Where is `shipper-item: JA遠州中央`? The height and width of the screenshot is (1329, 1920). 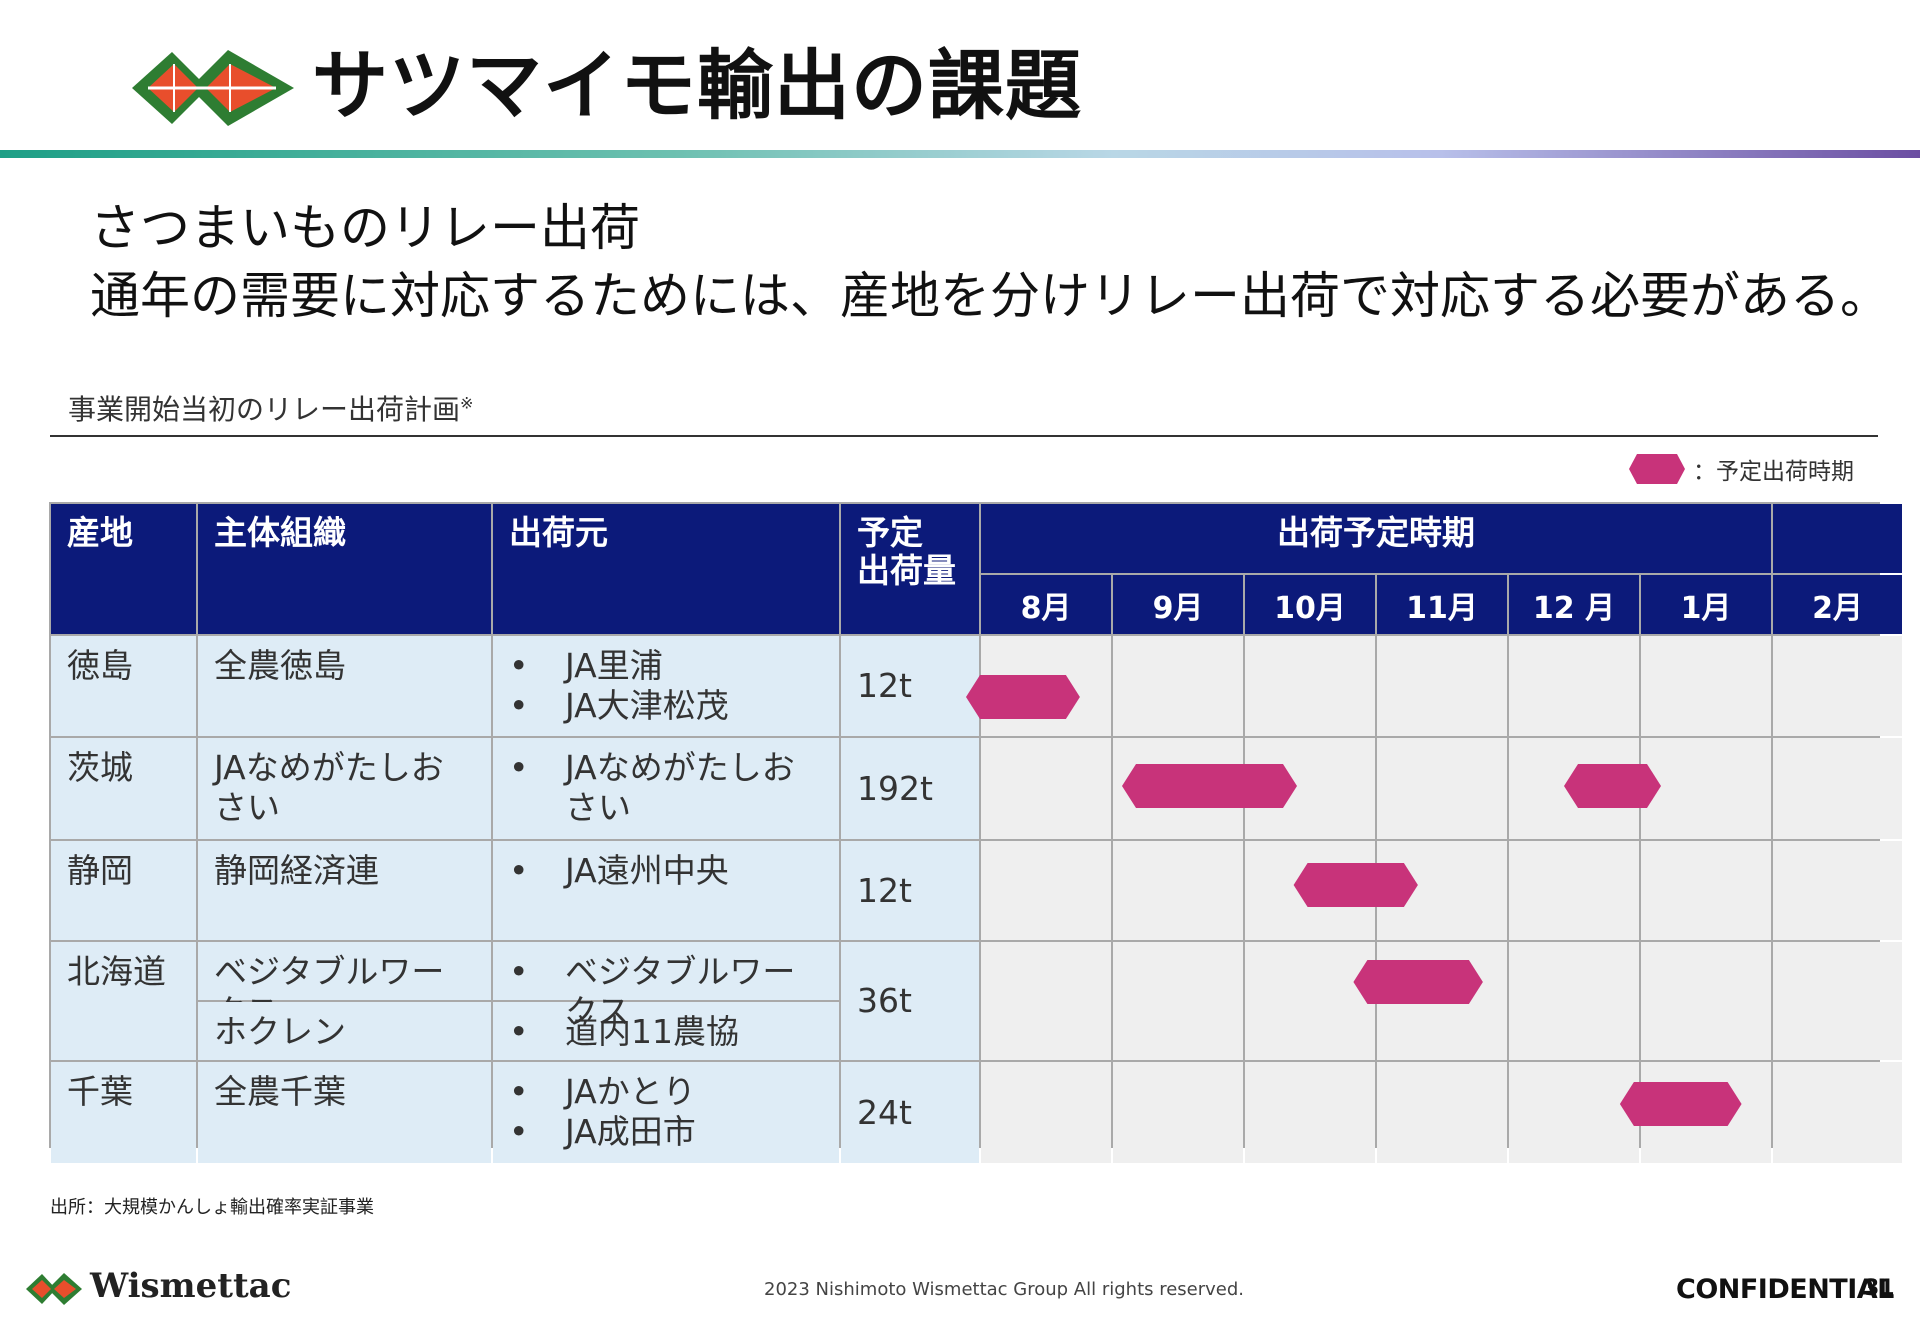
shipper-item: JA遠州中央 is located at coordinates (666, 871).